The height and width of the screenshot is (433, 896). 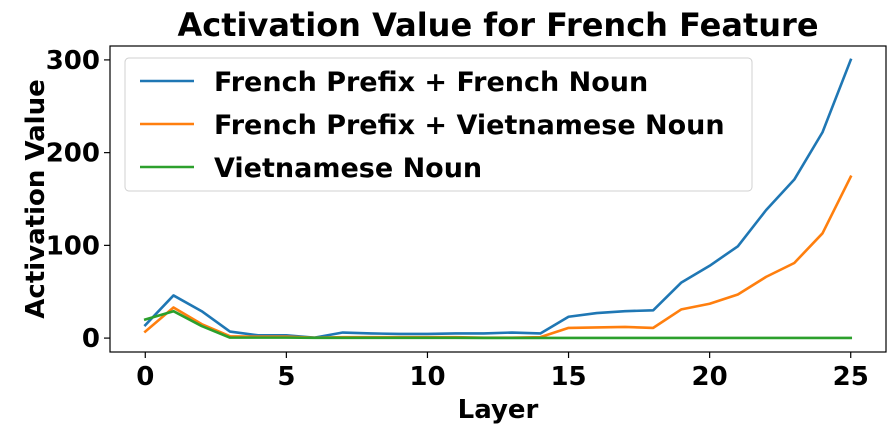 I want to click on x-tick-label: 5, so click(x=286, y=377).